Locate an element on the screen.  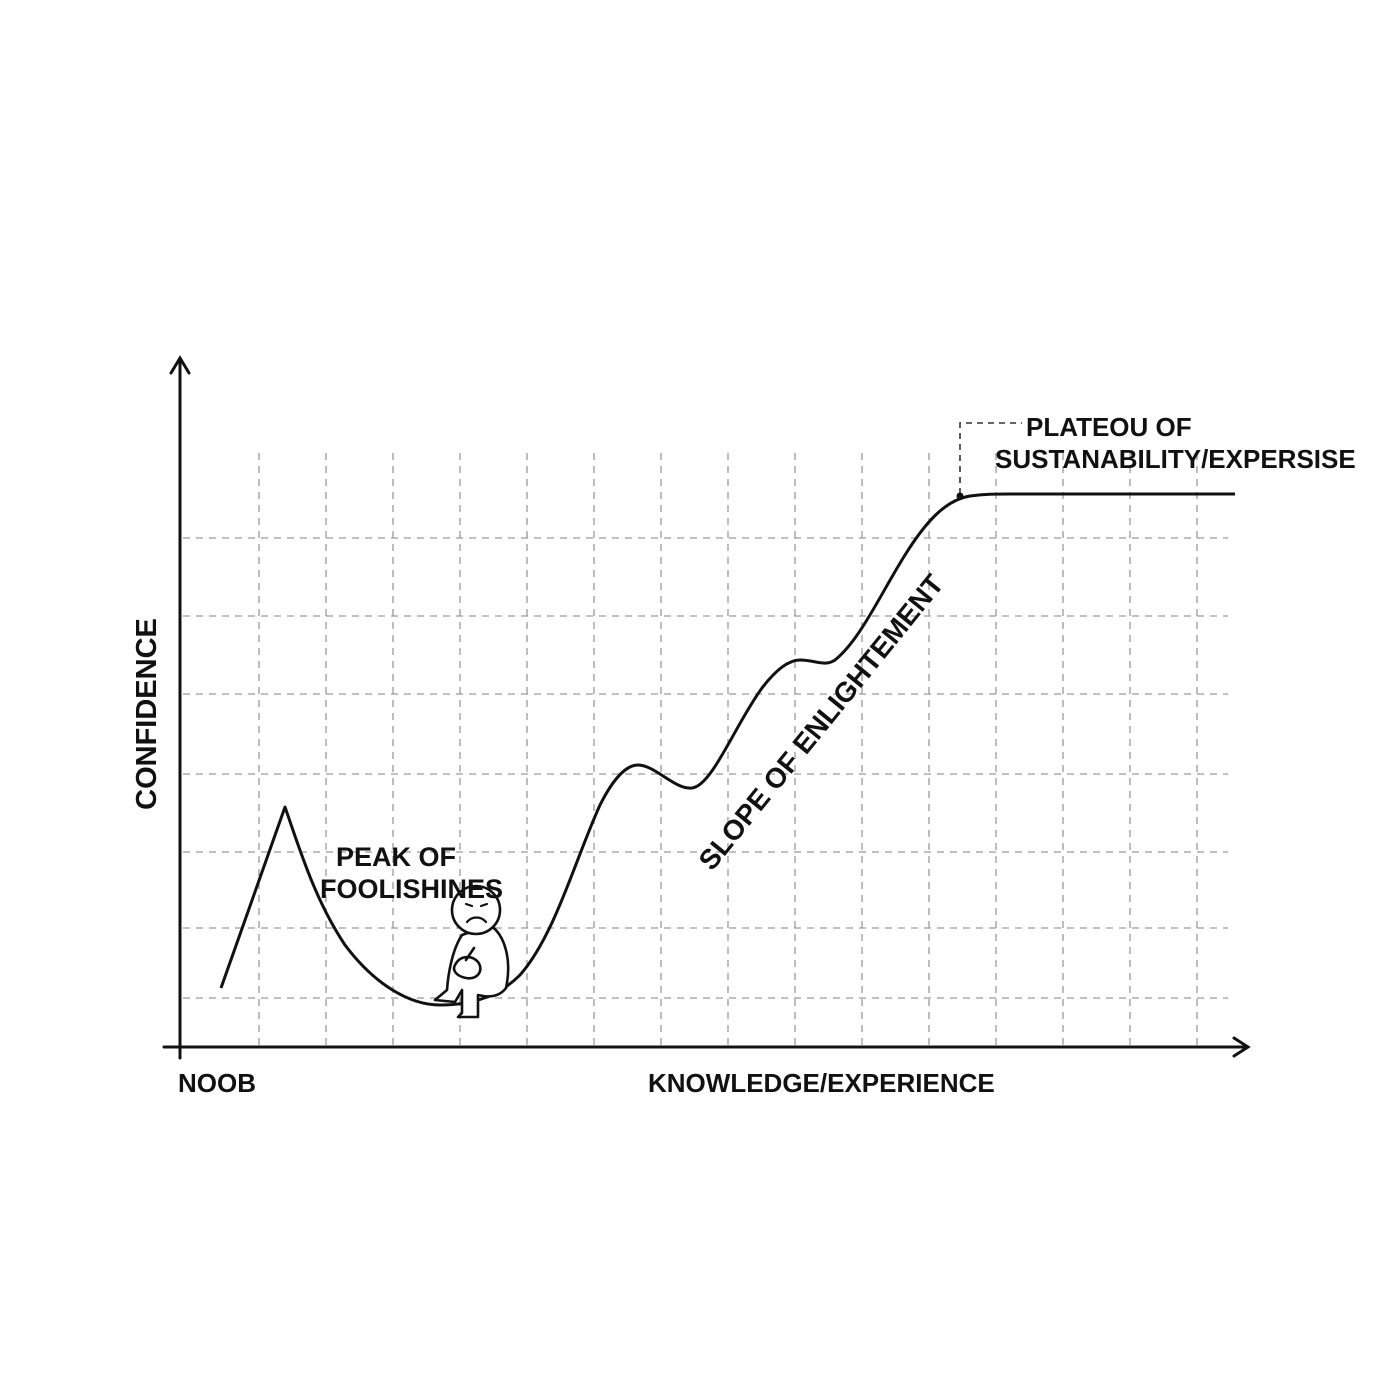
plateau-marker-dot is located at coordinates (960, 496).